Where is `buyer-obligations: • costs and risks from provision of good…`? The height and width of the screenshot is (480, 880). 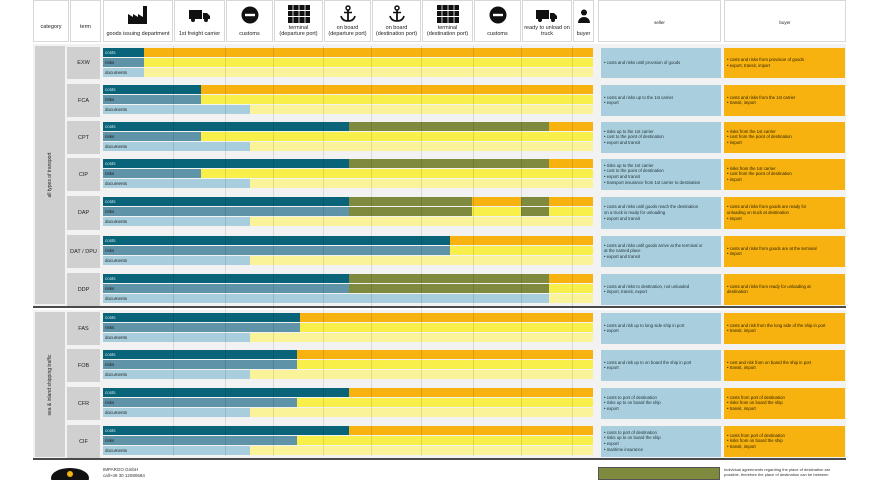 buyer-obligations: • costs and risks from provision of good… is located at coordinates (784, 63).